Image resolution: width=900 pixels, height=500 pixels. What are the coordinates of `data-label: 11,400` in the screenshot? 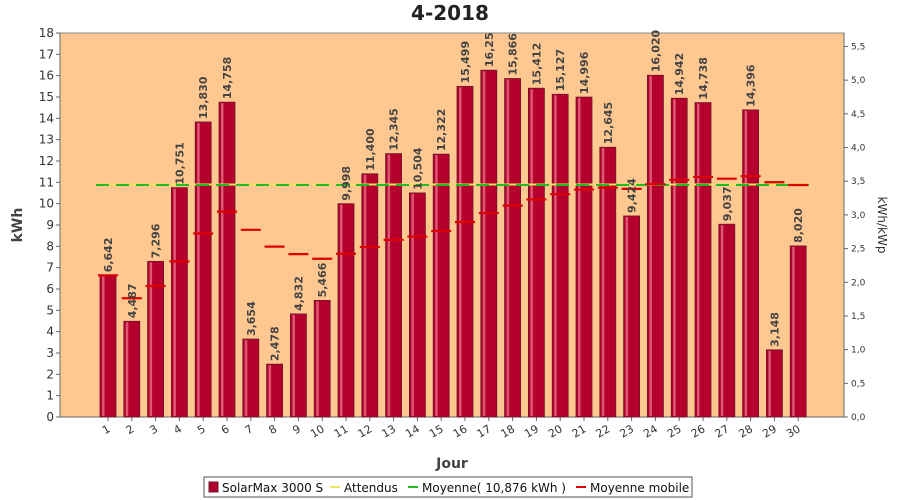 It's located at (370, 149).